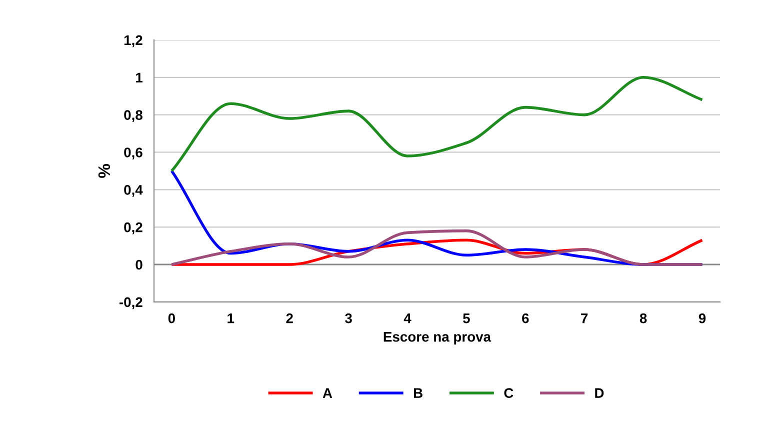 This screenshot has height=444, width=770. Describe the element at coordinates (599, 393) in the screenshot. I see `legend-label: D` at that location.